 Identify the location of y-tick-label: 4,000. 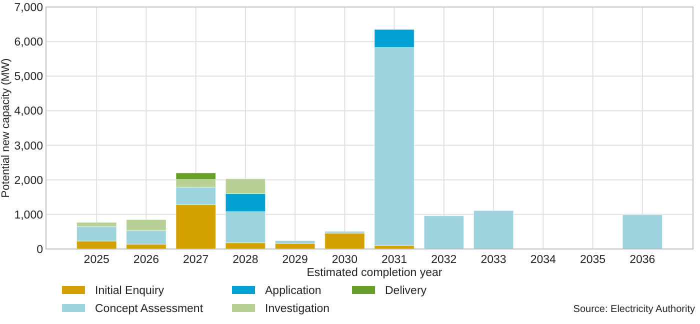
(28, 112).